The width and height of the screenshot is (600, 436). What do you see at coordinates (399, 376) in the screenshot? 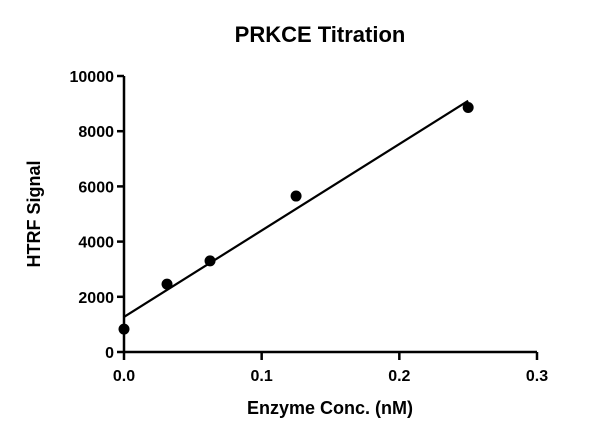
I see `x-tick-label: 0.2` at bounding box center [399, 376].